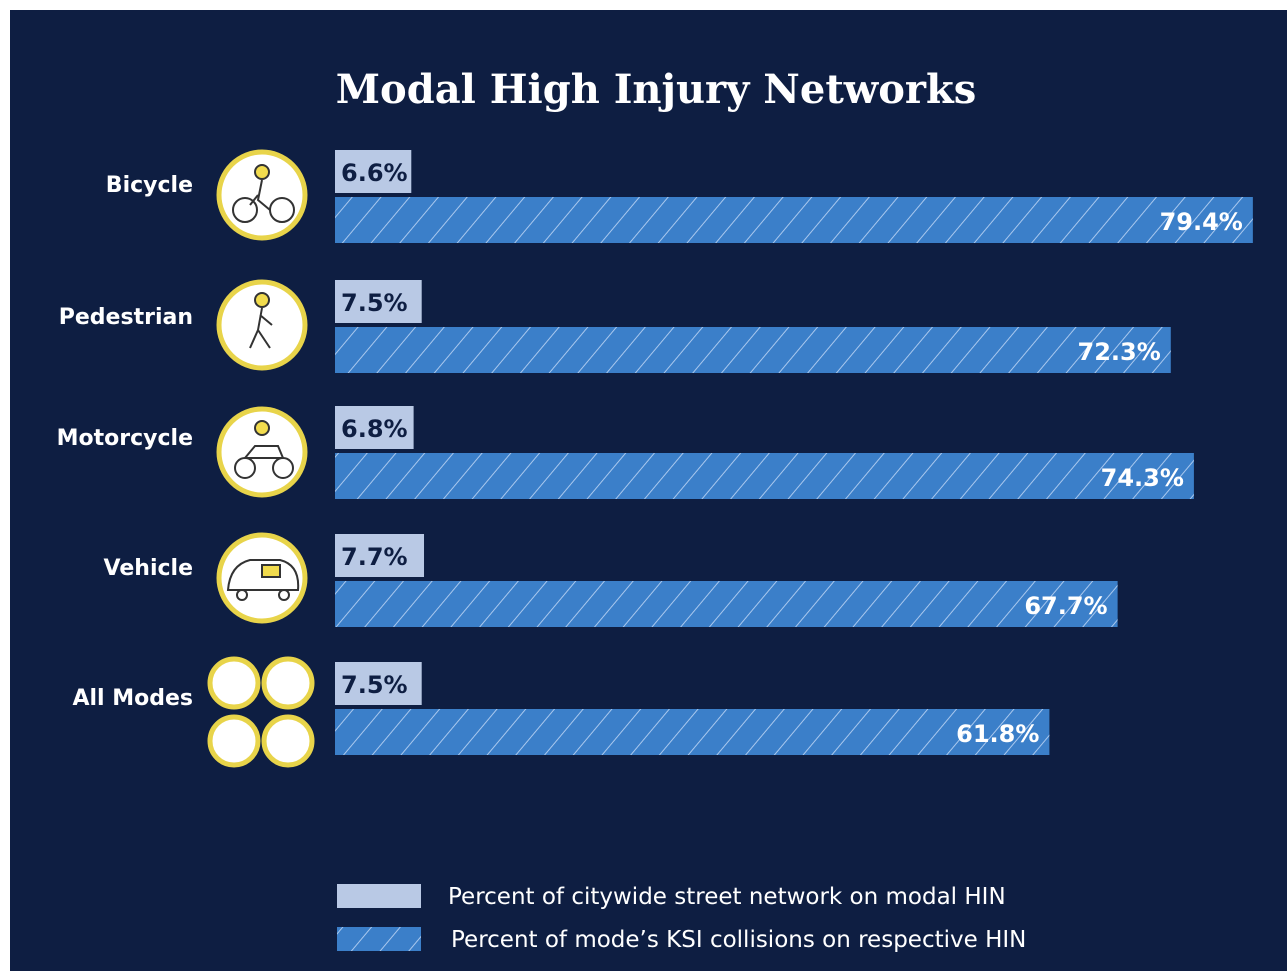 The width and height of the screenshot is (1287, 971). What do you see at coordinates (263, 382) in the screenshot?
I see `icon-glyphs` at bounding box center [263, 382].